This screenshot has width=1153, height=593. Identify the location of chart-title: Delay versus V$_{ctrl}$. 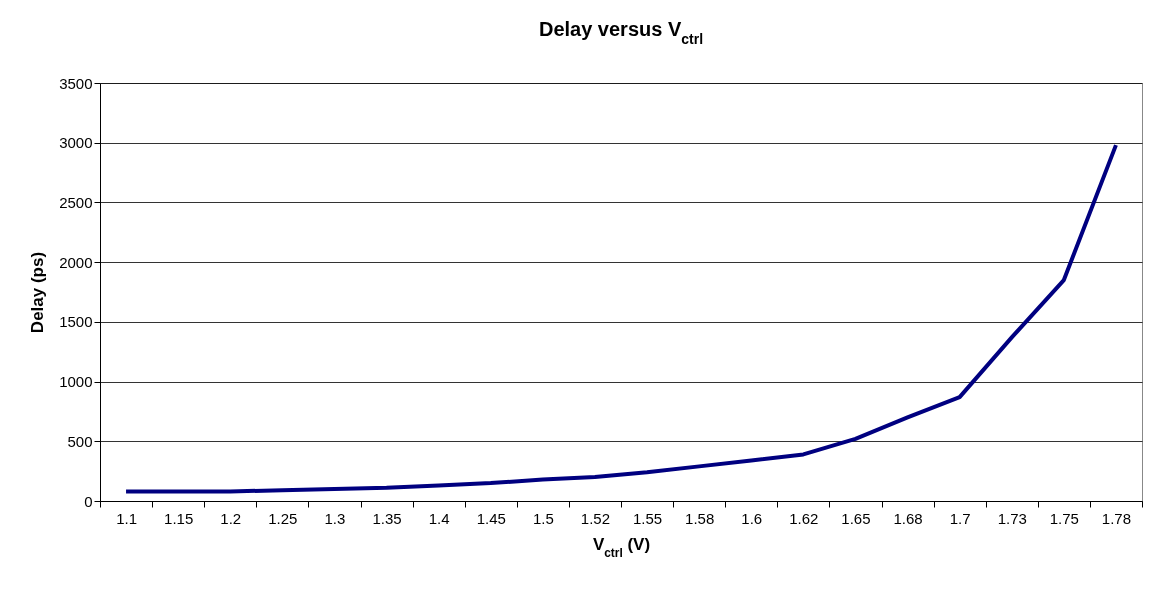
(621, 32).